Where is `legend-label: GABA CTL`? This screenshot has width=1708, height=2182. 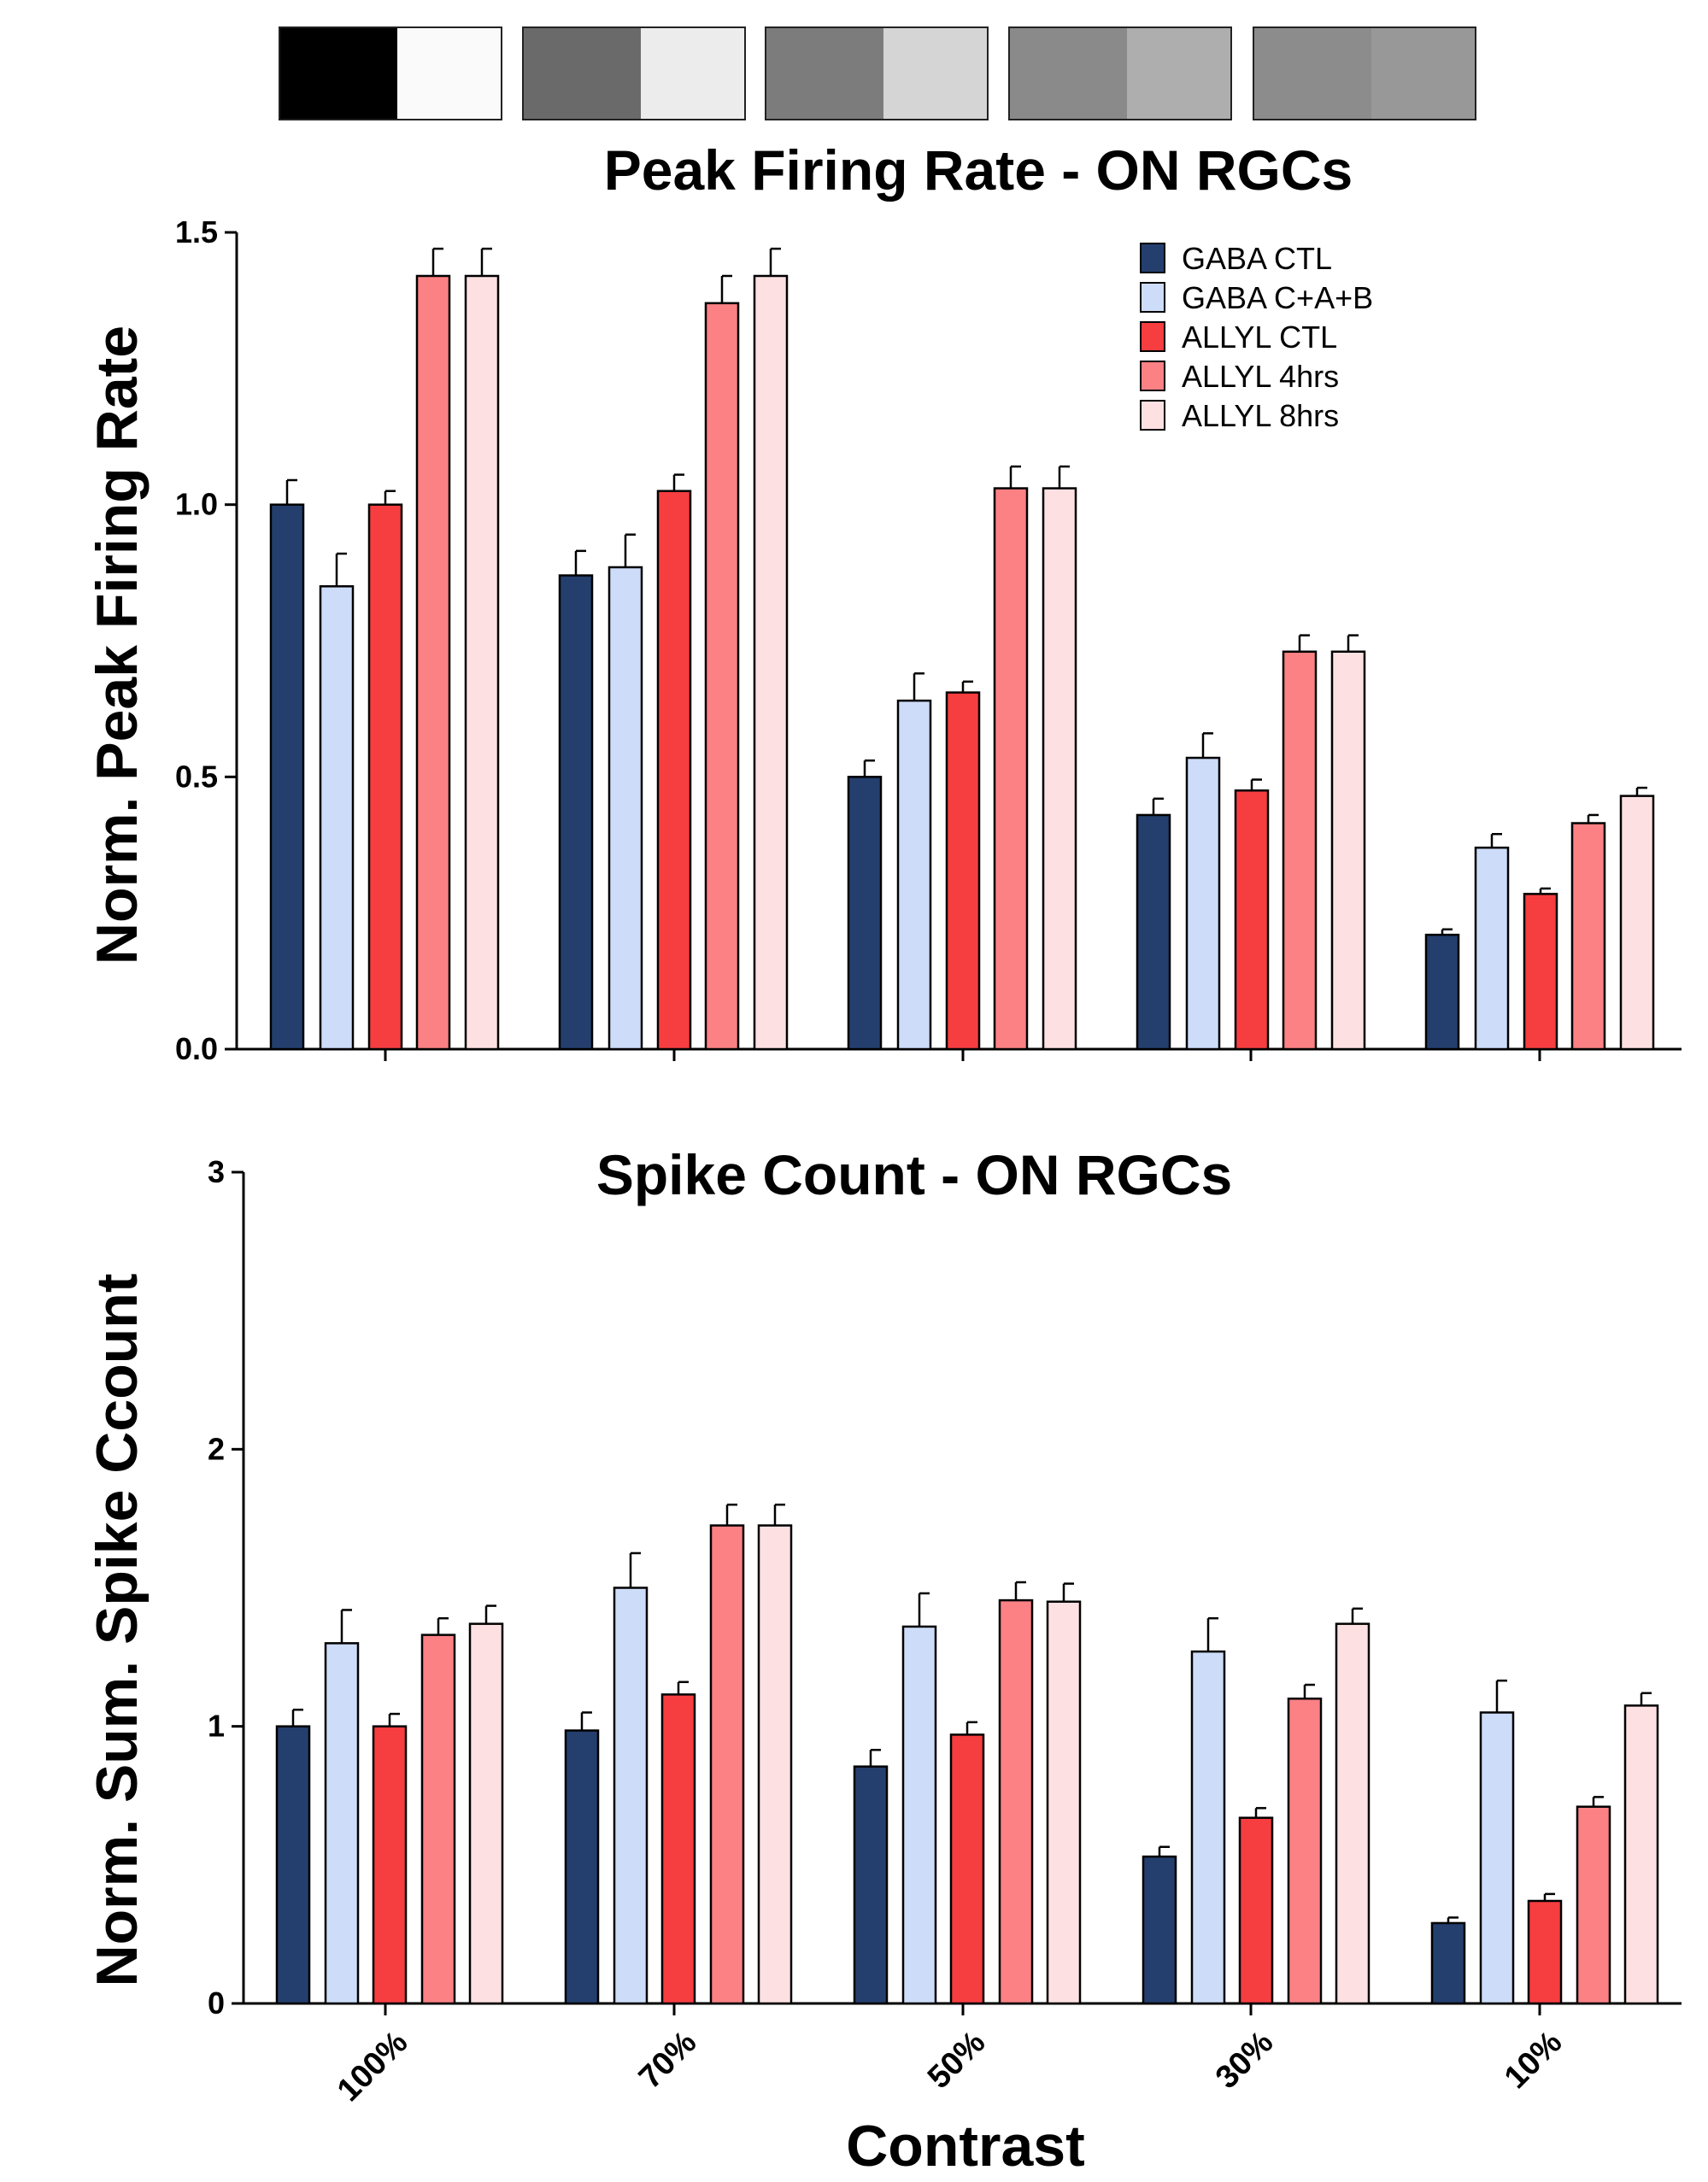 legend-label: GABA CTL is located at coordinates (1257, 259).